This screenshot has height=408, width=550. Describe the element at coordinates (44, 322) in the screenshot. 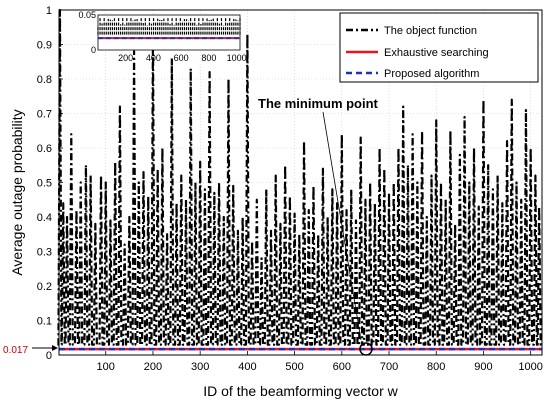

I see `y-tick-label: 0.1` at that location.